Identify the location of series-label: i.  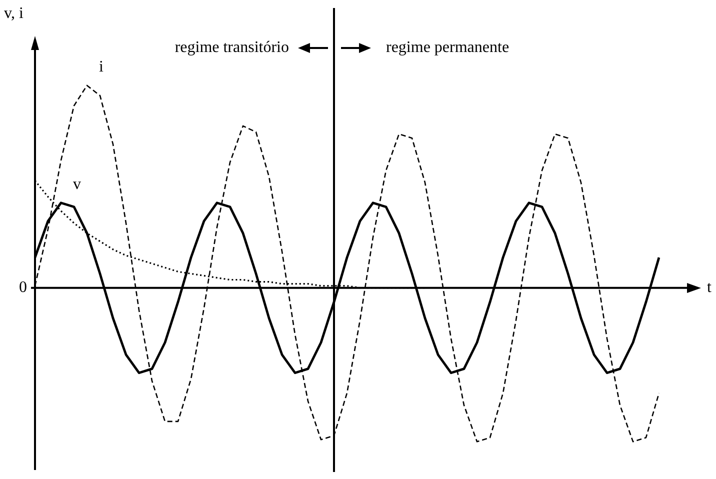
(101, 67).